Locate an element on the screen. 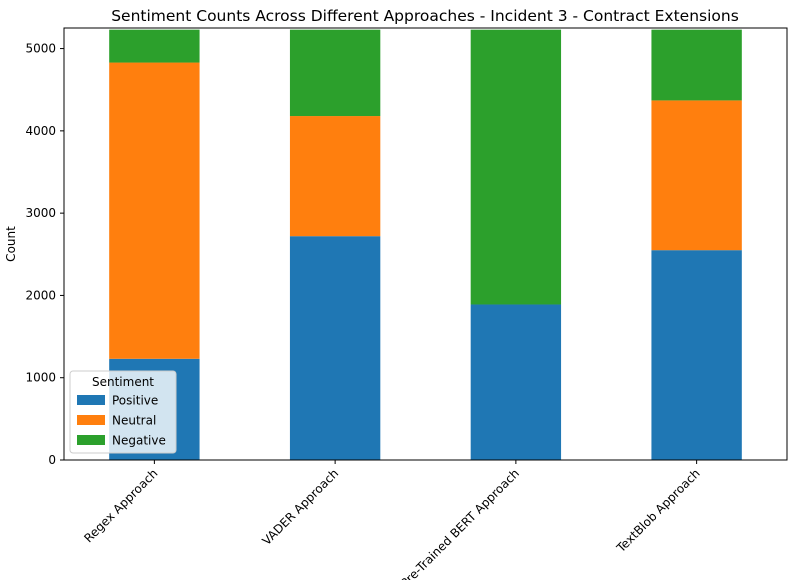  x-tick-label: VADER Approach is located at coordinates (300, 507).